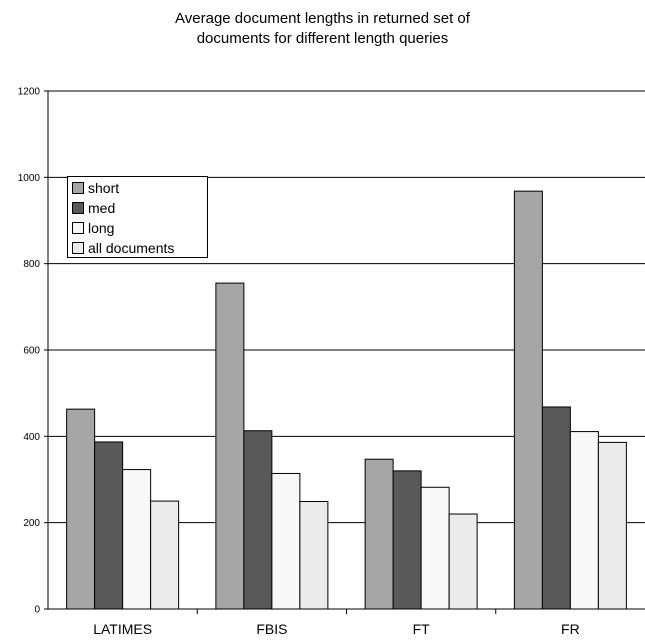 The image size is (645, 641). I want to click on bar-fr-all-documents, so click(612, 525).